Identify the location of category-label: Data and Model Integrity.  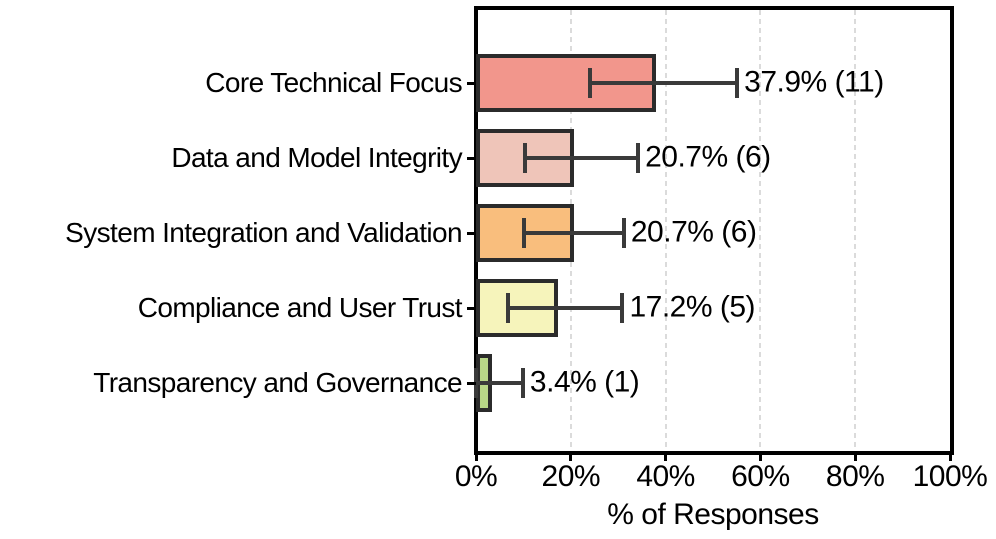
(316, 157).